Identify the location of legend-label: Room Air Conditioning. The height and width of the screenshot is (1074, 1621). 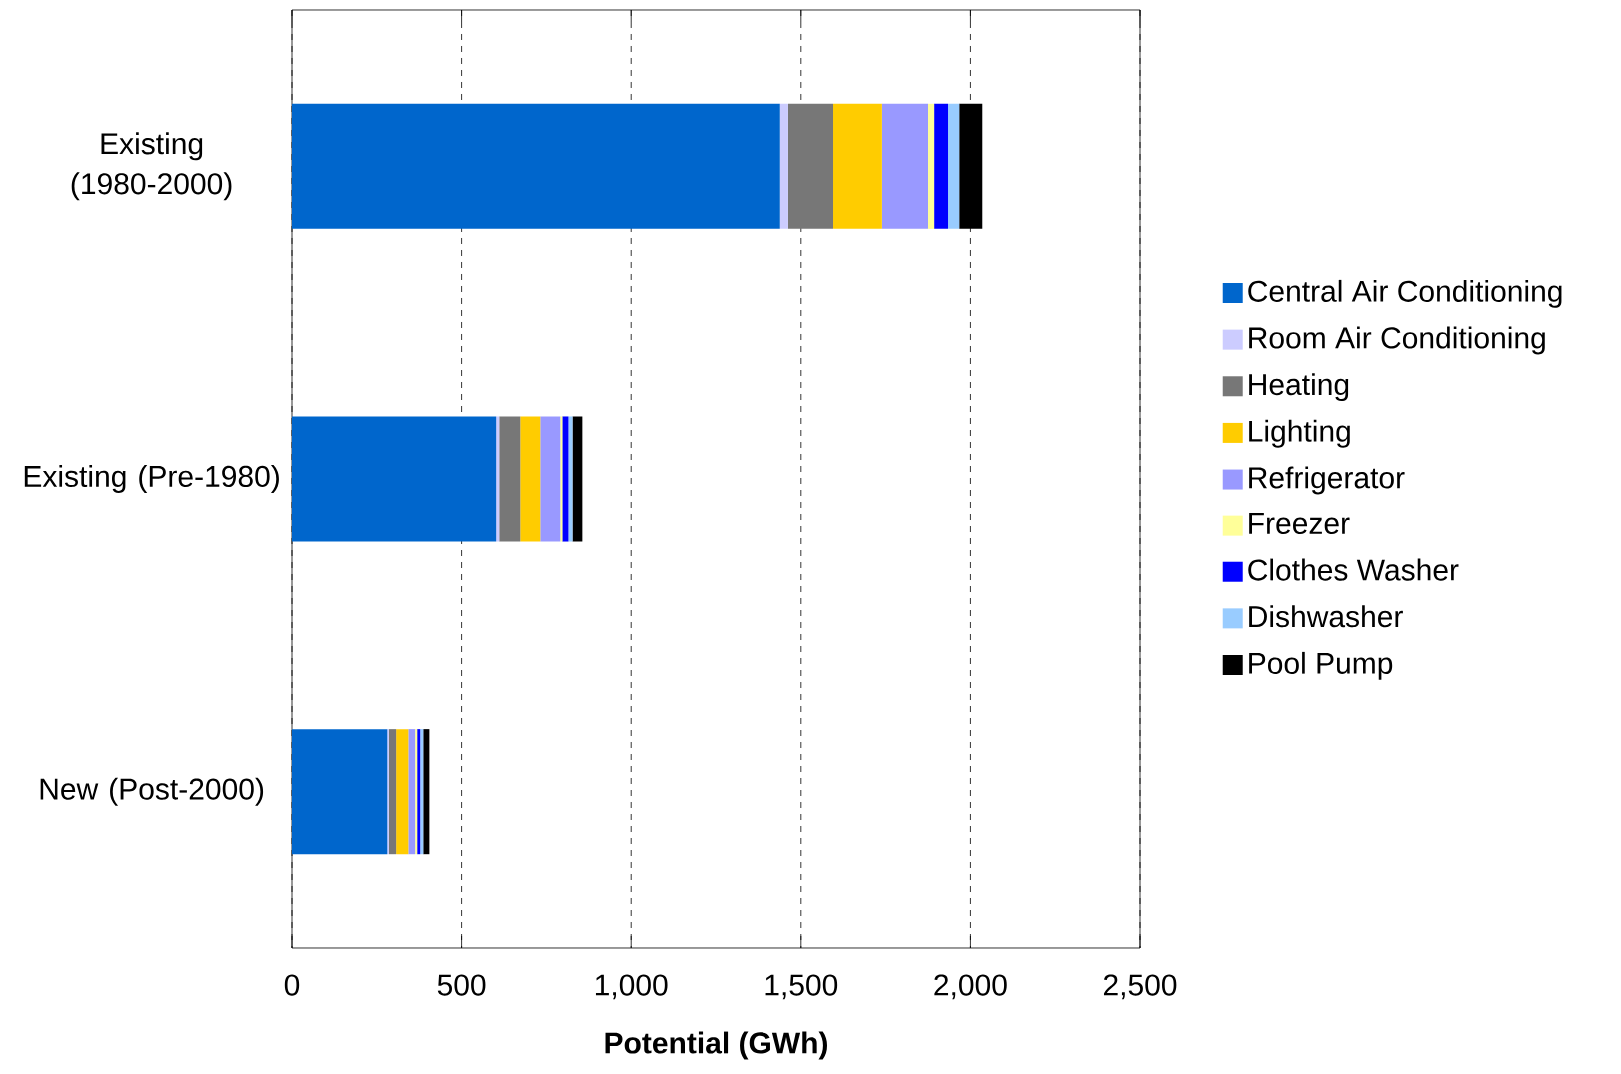
(1397, 340).